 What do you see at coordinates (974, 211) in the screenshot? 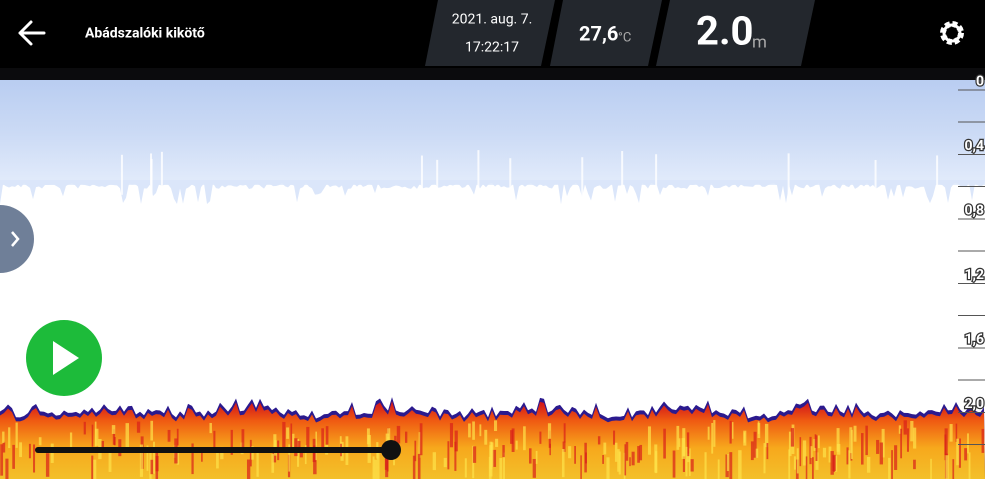
I see `scale-label: 0,8` at bounding box center [974, 211].